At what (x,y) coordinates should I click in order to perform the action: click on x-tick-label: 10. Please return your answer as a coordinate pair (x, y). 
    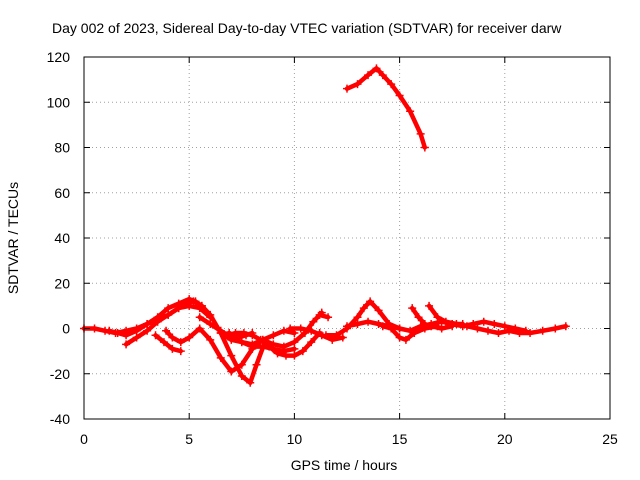
    Looking at the image, I should click on (295, 439).